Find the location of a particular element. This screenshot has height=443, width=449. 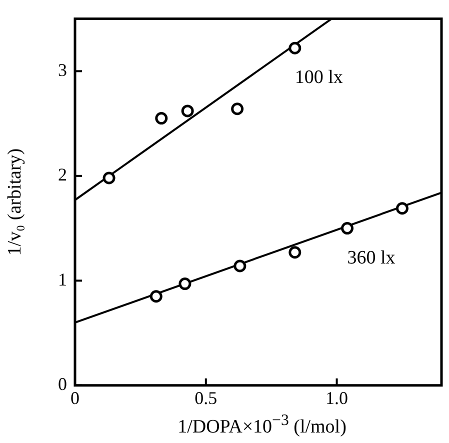

annotation: 360 lx is located at coordinates (371, 257).